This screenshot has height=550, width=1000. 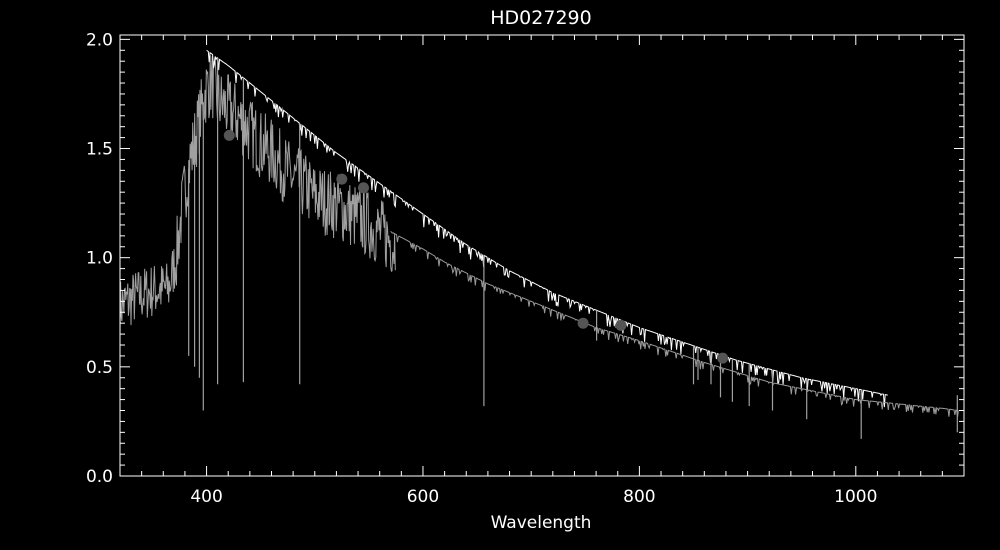 I want to click on y-tick-label: 1.0, so click(x=99, y=259).